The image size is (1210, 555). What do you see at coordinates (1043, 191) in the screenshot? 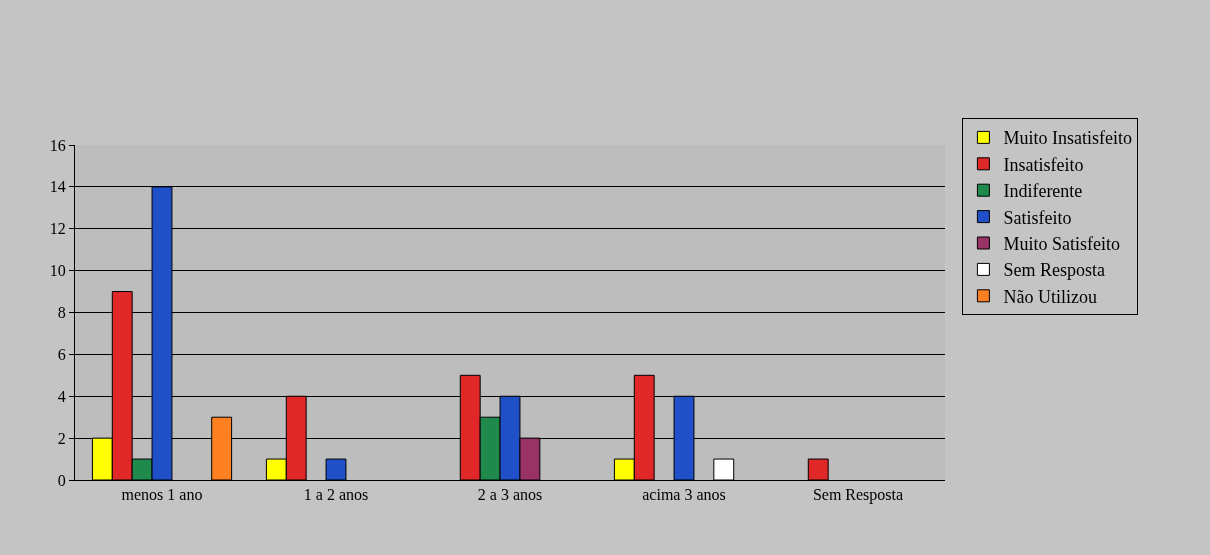
I see `legend-label: Indiferente` at bounding box center [1043, 191].